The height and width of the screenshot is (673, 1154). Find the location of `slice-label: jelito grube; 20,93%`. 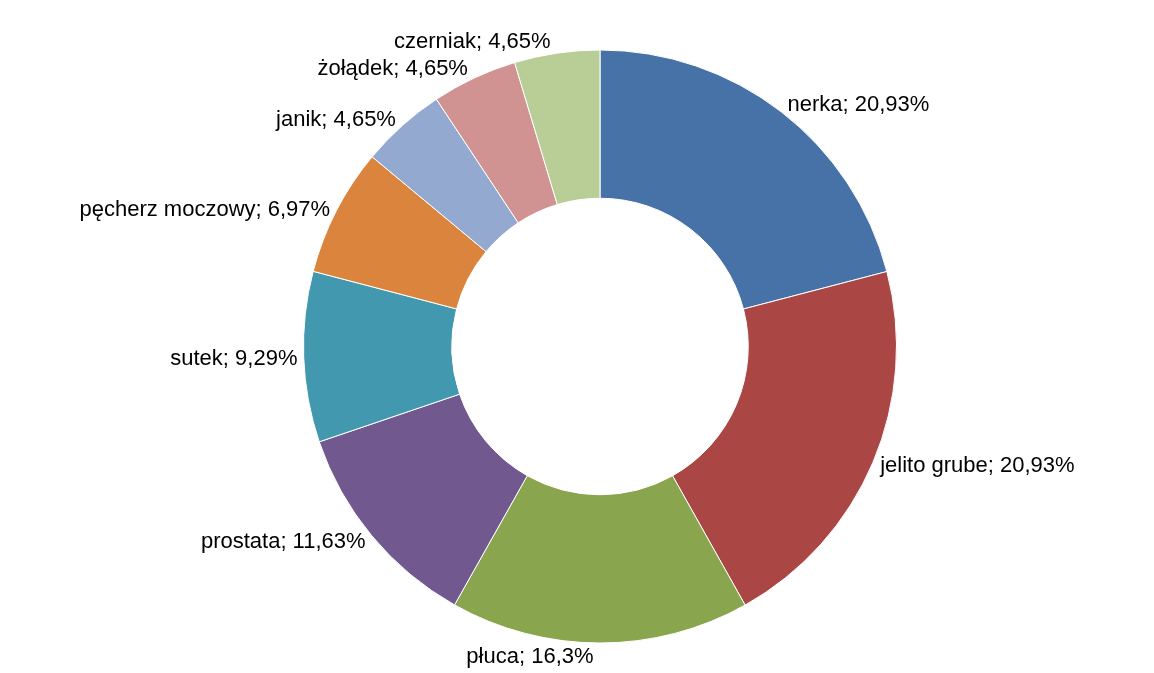

slice-label: jelito grube; 20,93% is located at coordinates (977, 464).